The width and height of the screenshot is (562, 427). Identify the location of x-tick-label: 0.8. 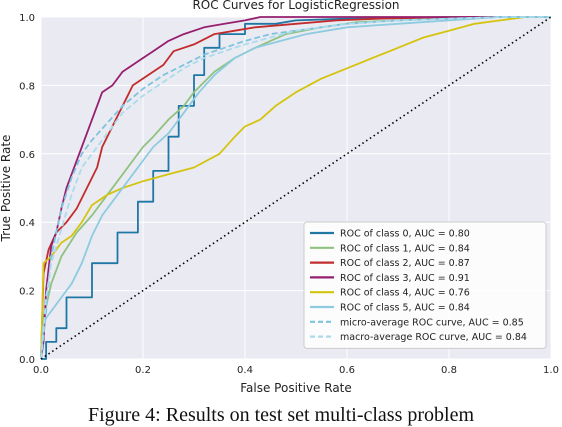
(449, 370).